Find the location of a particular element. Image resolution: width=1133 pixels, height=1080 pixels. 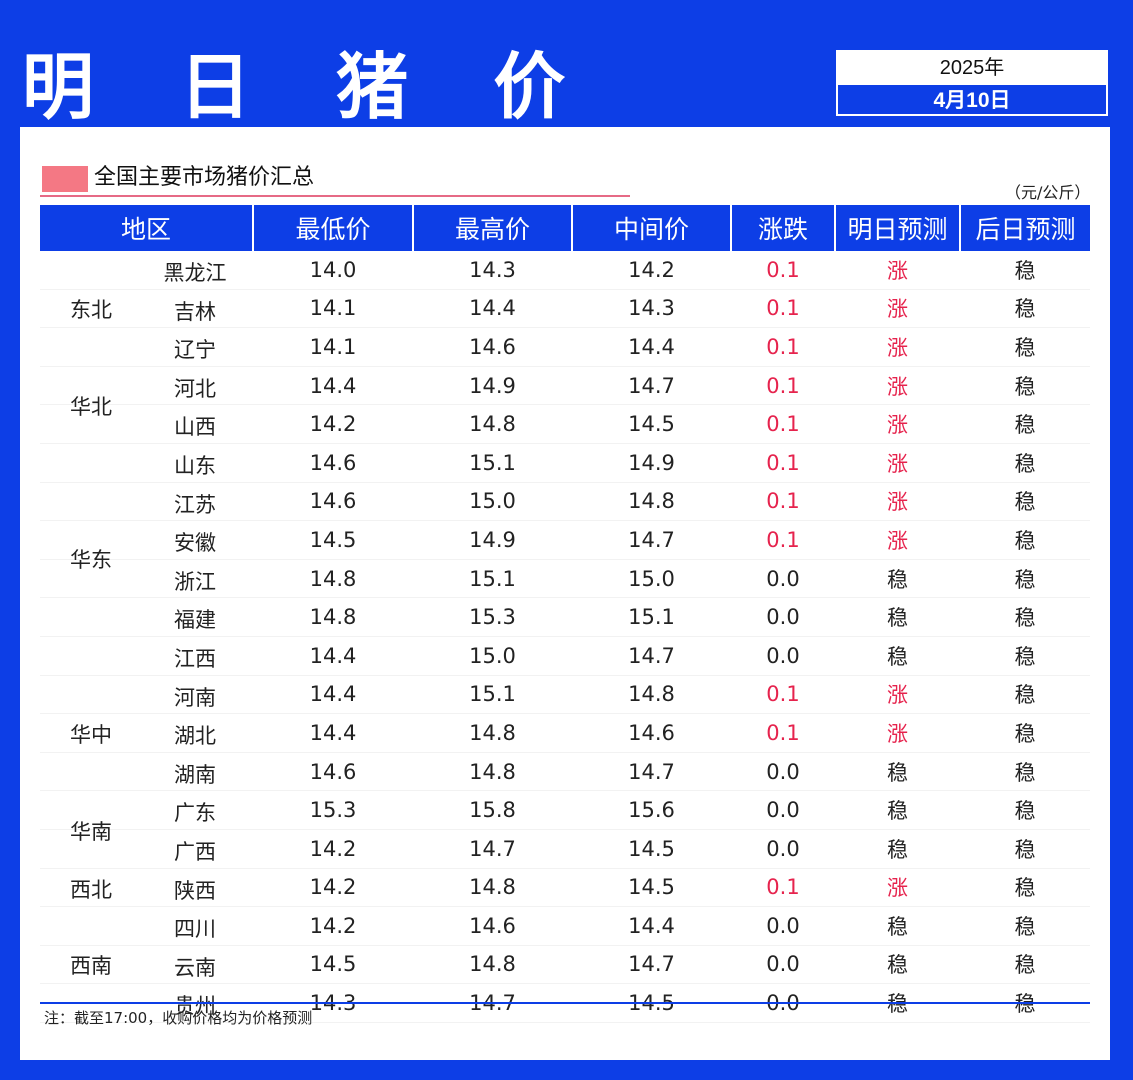

province-label: 吉林 is located at coordinates (195, 311).